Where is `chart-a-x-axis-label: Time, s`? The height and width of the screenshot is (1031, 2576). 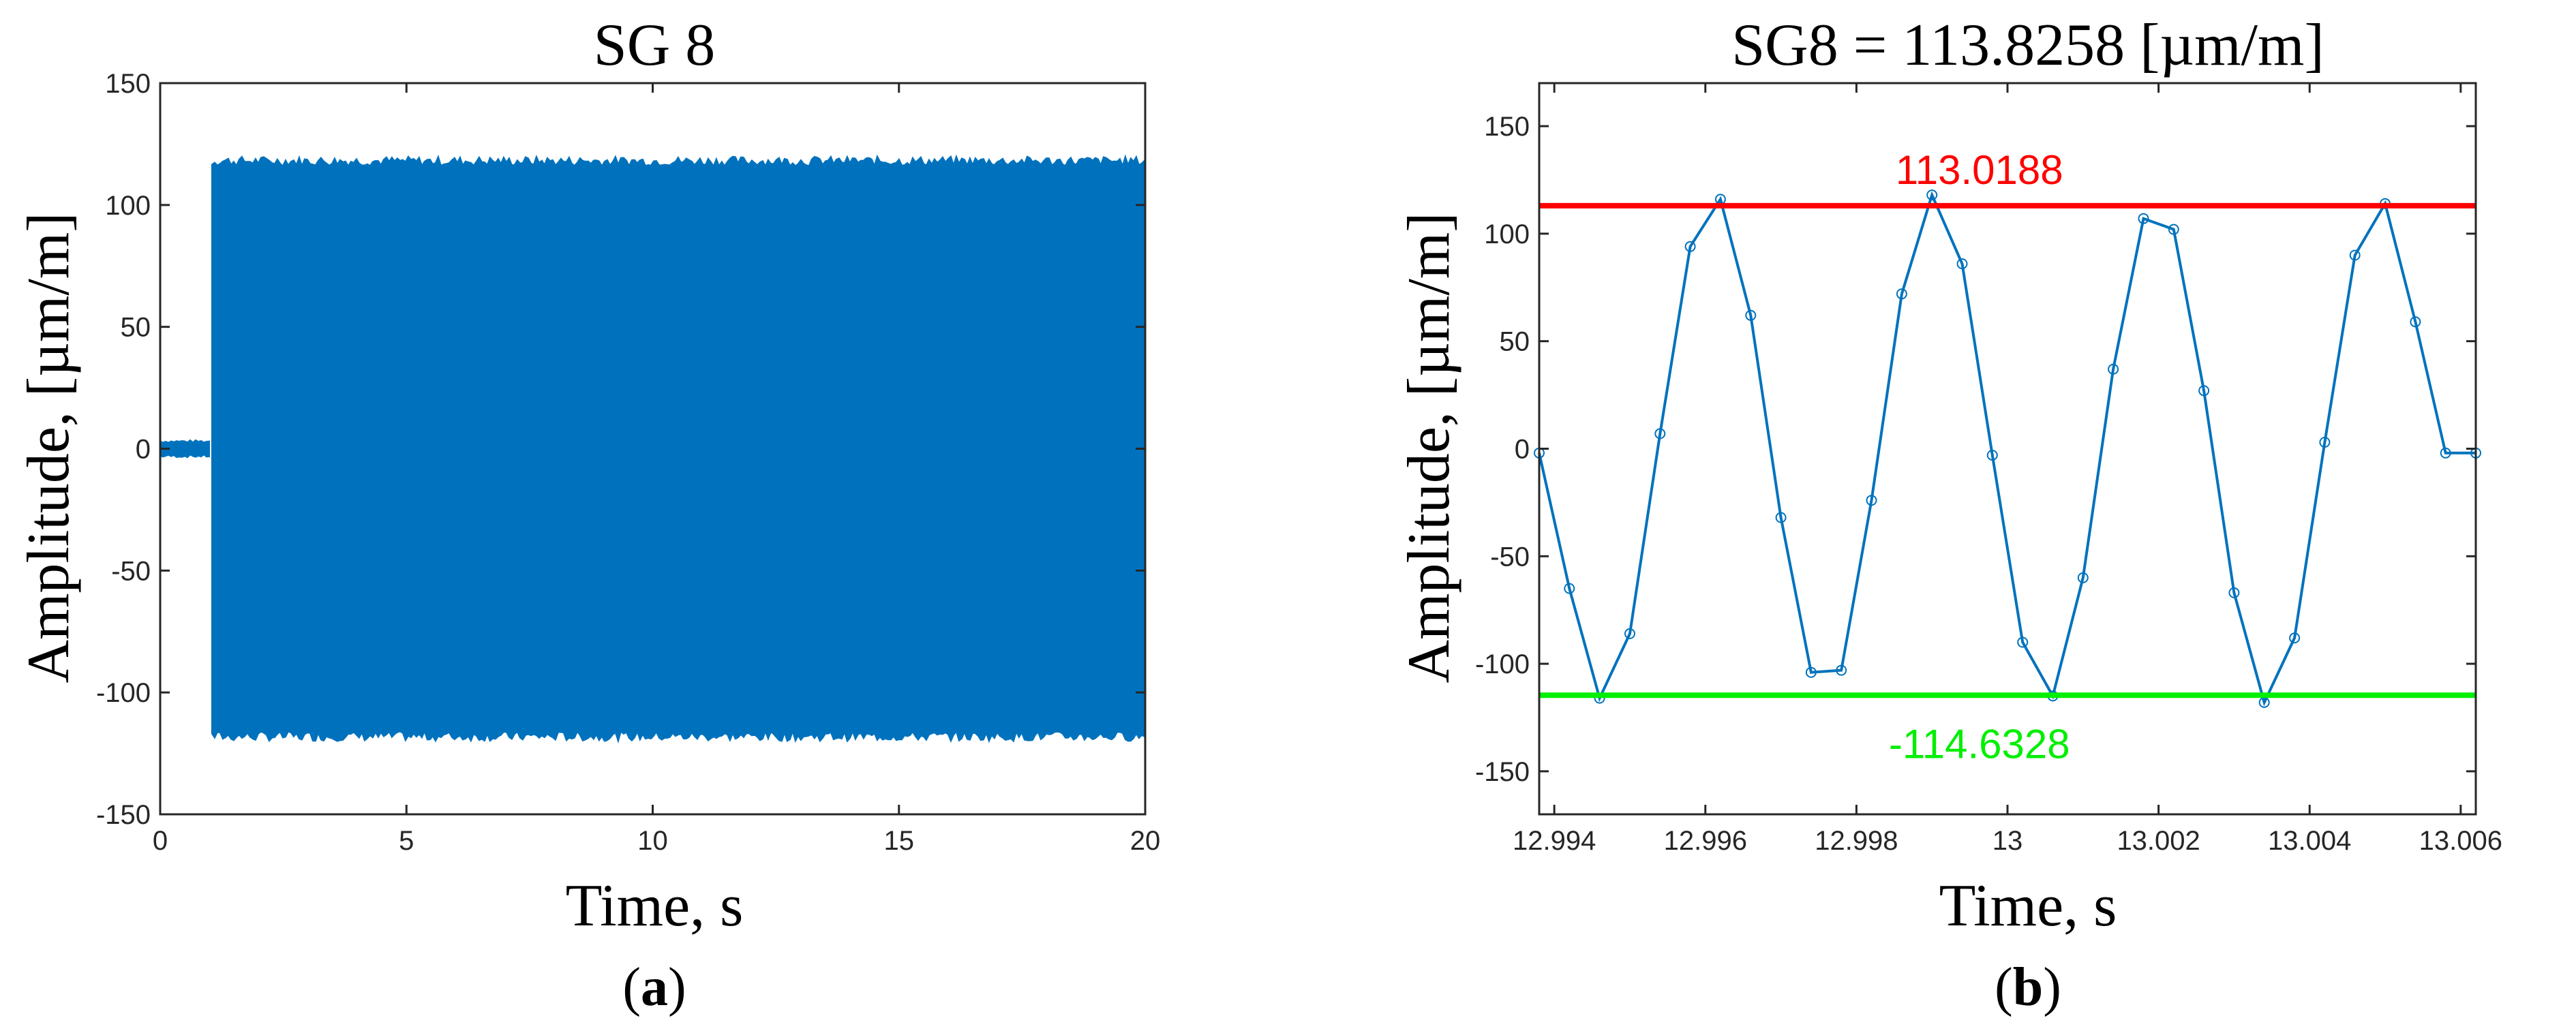
chart-a-x-axis-label: Time, s is located at coordinates (655, 906).